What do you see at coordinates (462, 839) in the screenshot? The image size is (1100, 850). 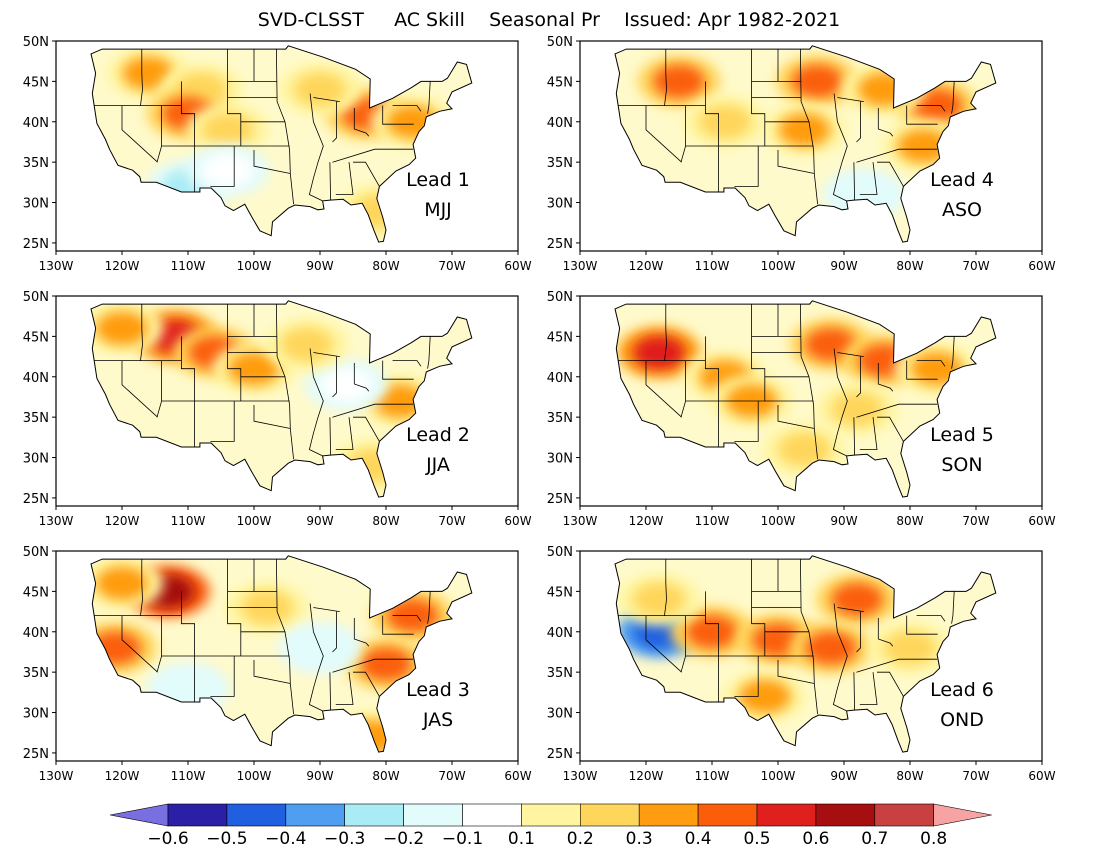 I see `colorbar-label: −0.1` at bounding box center [462, 839].